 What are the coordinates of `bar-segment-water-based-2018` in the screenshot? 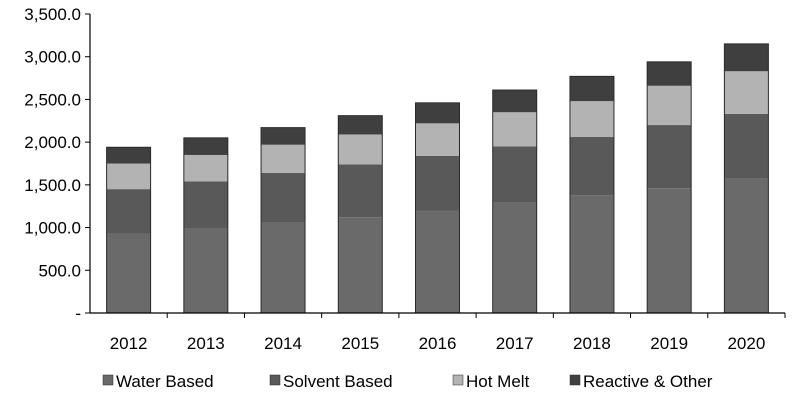 It's located at (591, 254).